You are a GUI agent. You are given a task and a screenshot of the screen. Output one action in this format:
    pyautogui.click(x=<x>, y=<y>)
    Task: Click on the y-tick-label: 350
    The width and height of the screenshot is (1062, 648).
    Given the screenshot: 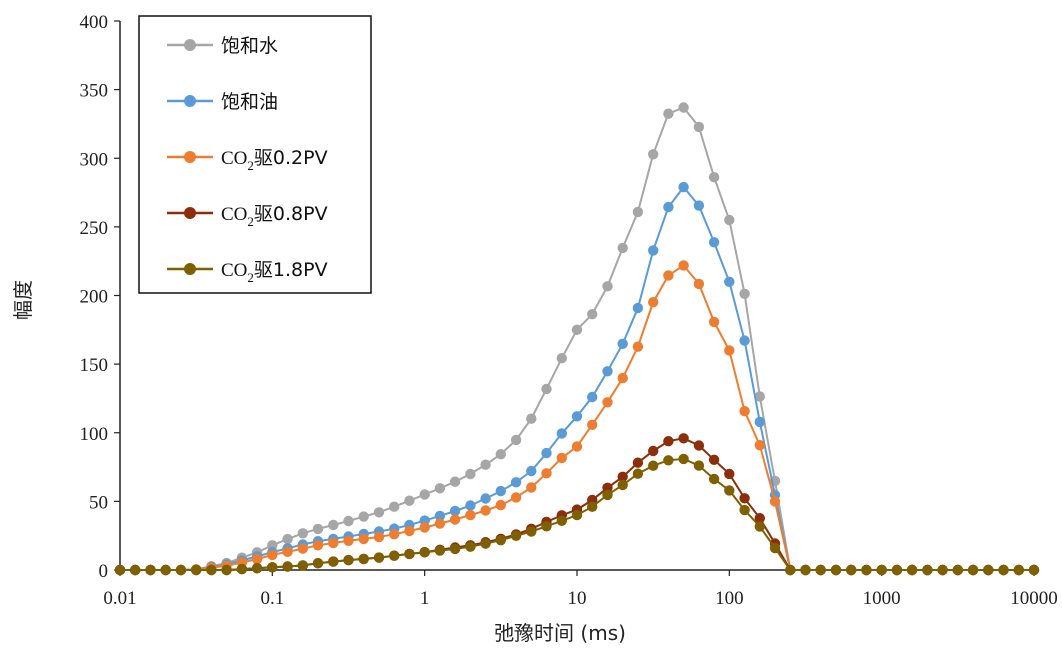 What is the action you would take?
    pyautogui.click(x=94, y=91)
    